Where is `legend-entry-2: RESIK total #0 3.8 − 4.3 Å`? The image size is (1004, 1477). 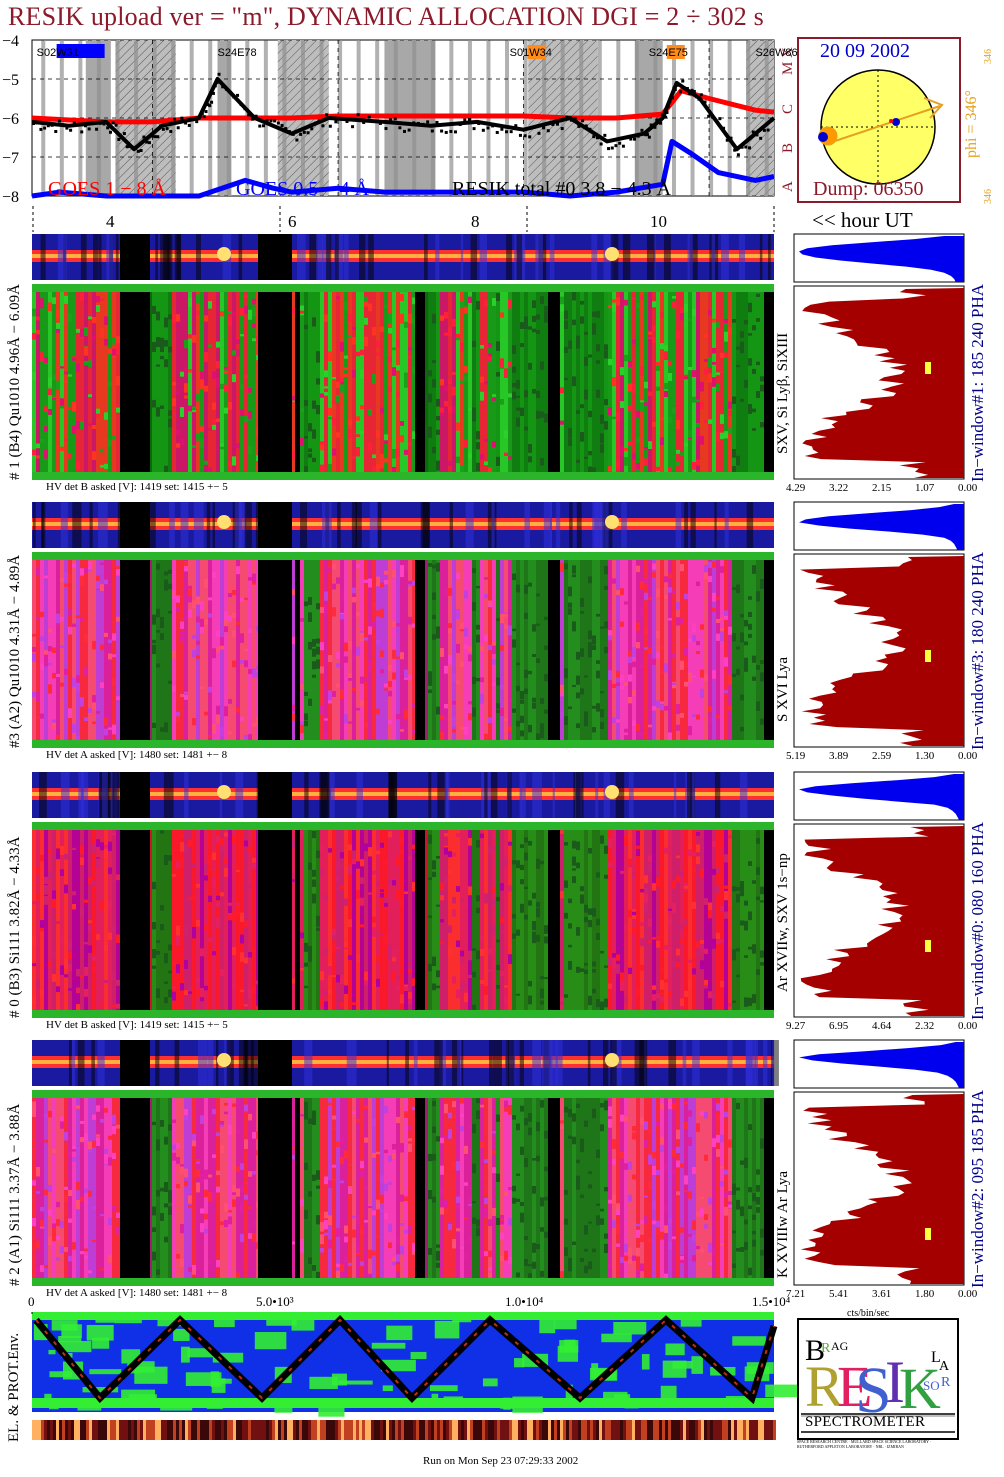 legend-entry-2: RESIK total #0 3.8 − 4.3 Å is located at coordinates (562, 189).